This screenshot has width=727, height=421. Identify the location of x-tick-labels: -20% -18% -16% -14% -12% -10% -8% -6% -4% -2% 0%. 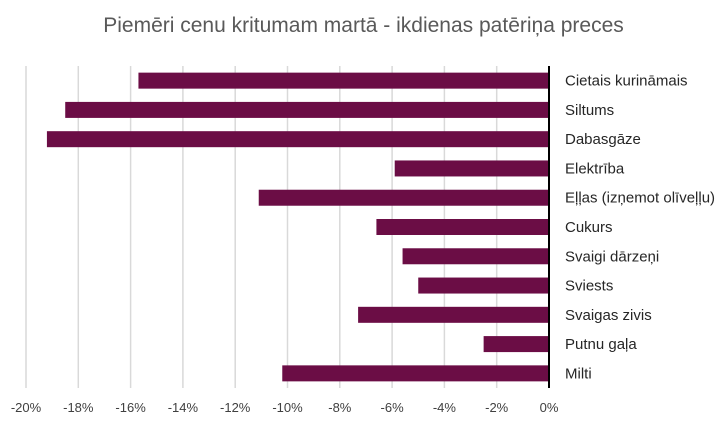
(285, 407).